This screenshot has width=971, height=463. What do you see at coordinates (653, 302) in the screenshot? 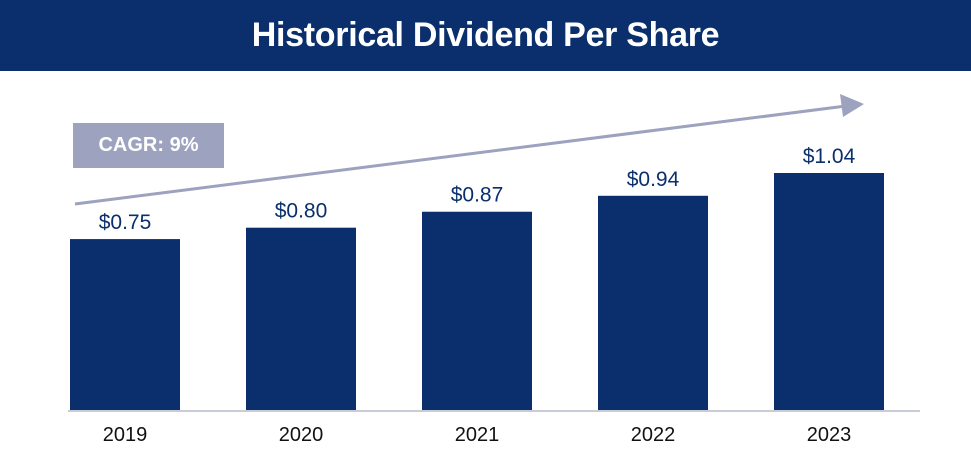
I see `bar-2022` at bounding box center [653, 302].